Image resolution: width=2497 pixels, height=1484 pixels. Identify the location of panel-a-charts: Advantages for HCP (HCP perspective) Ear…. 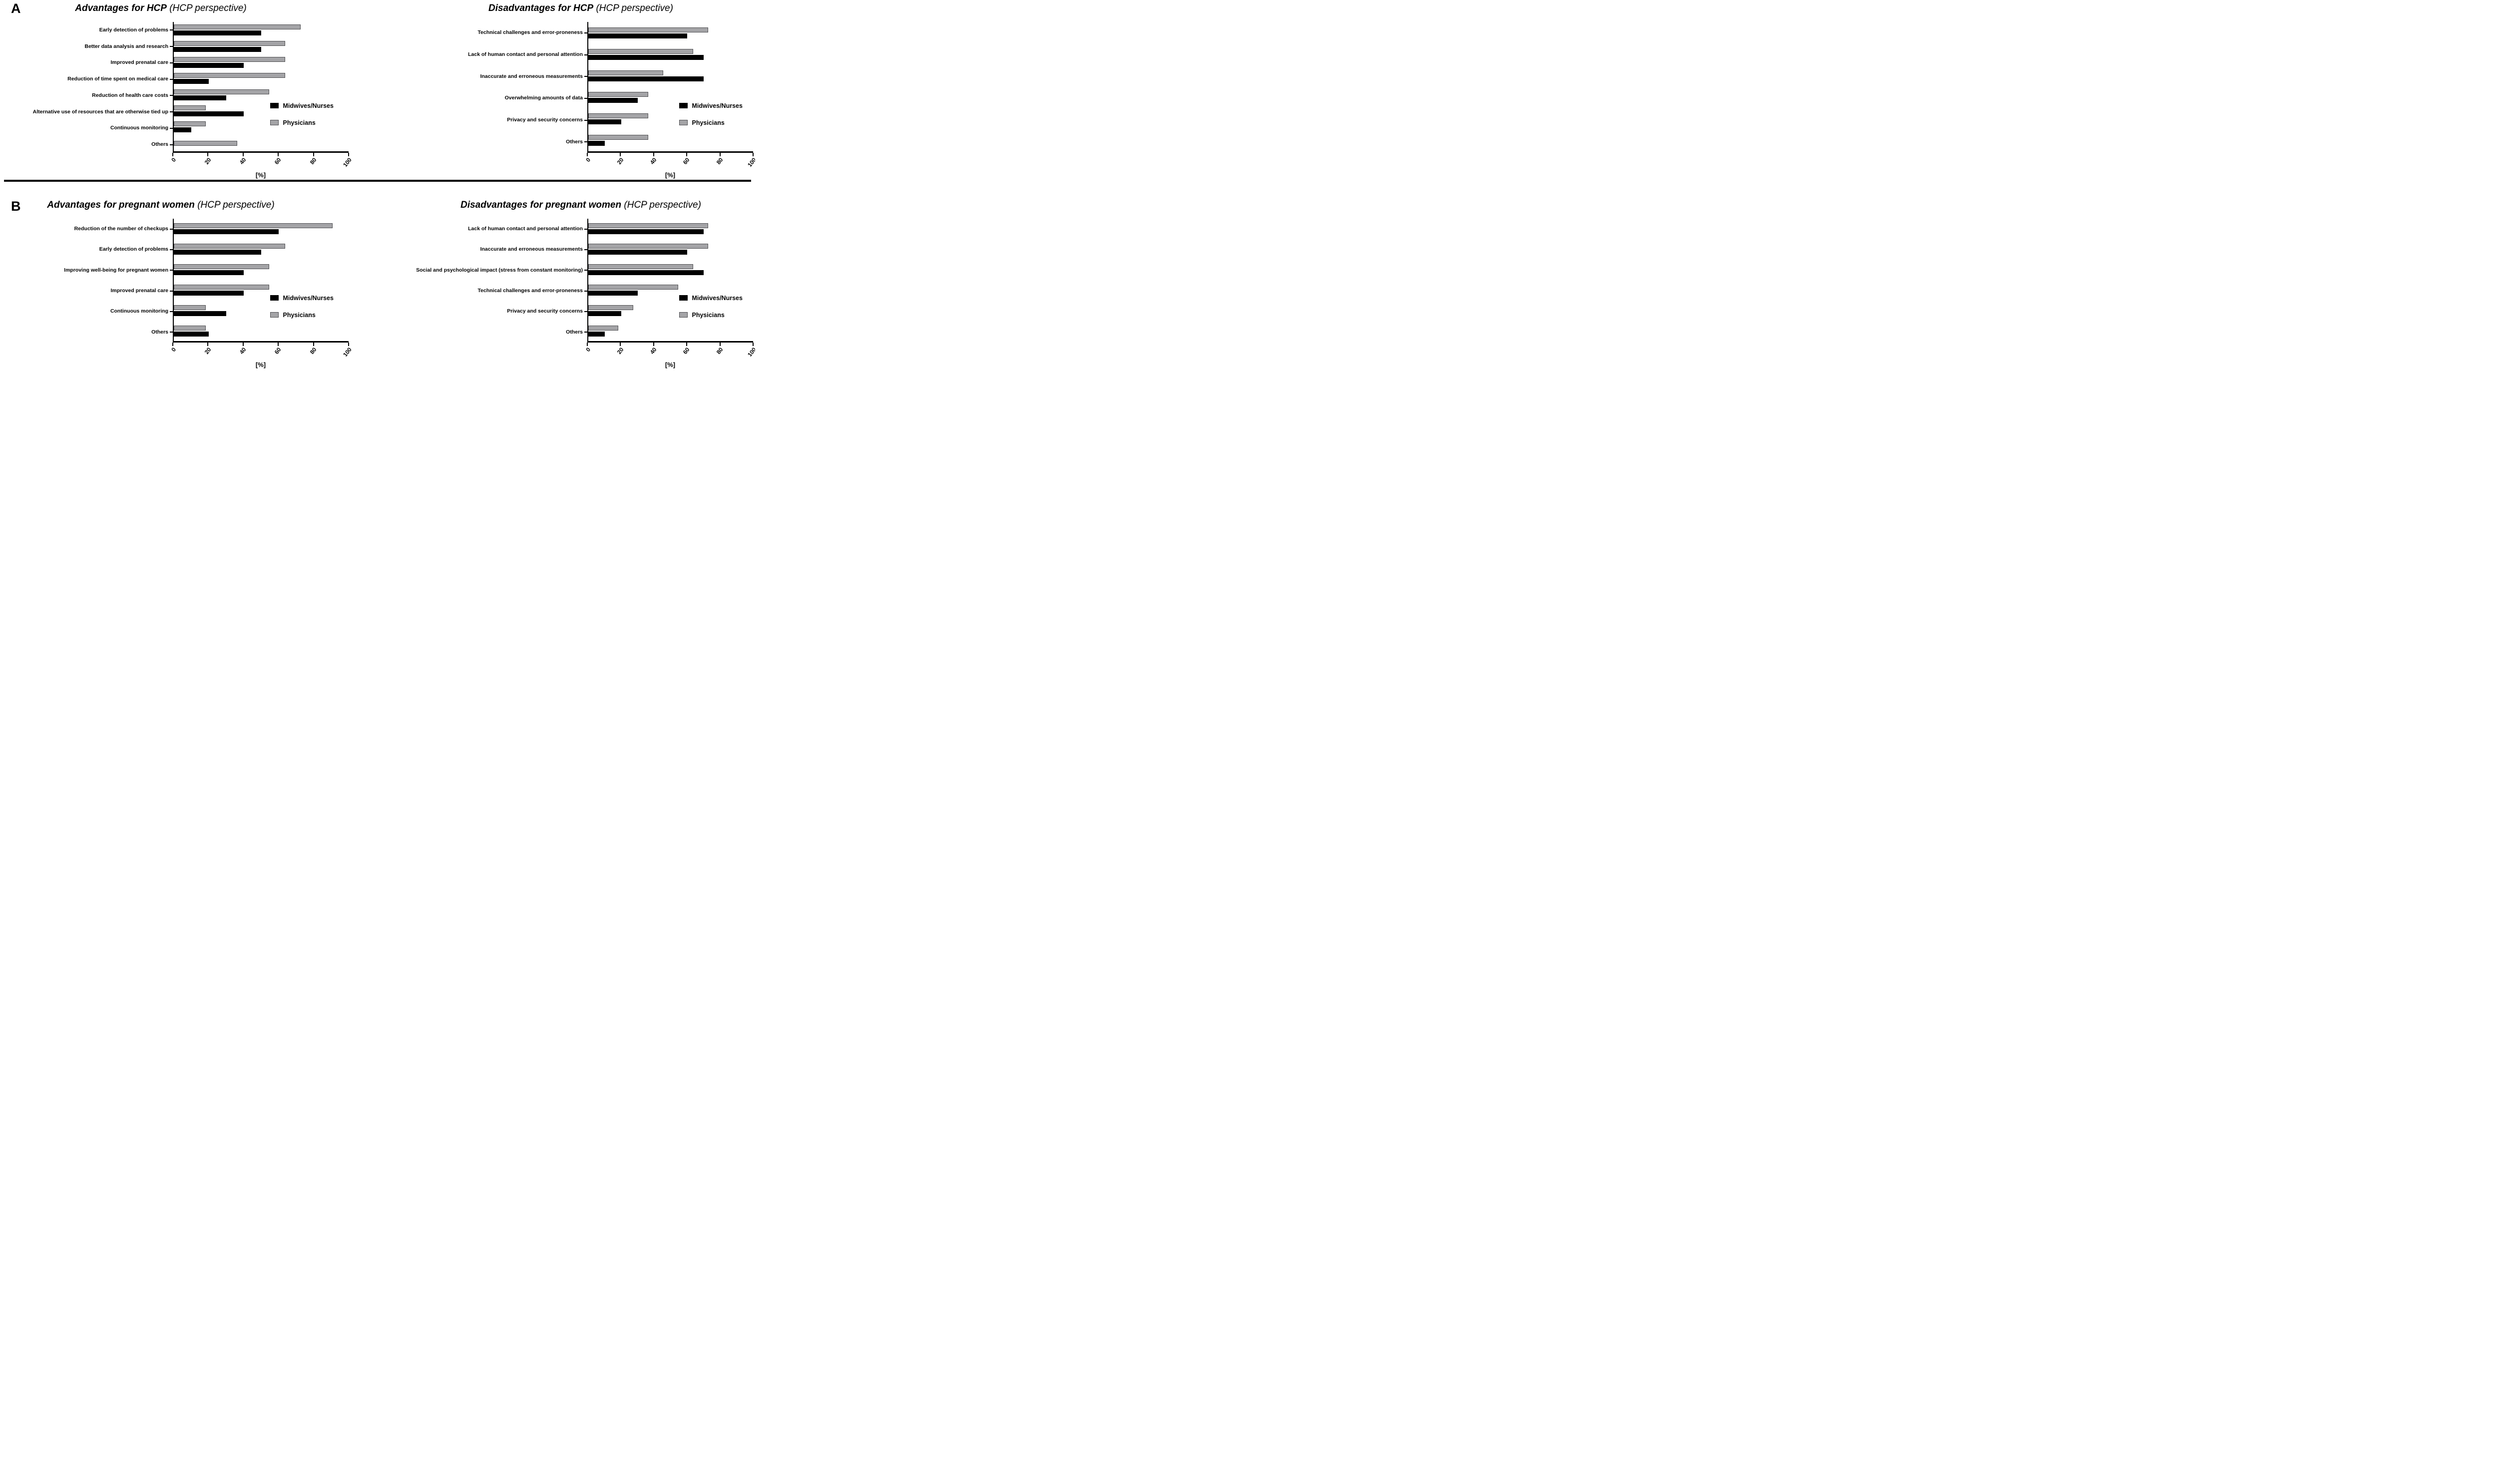
(377, 89).